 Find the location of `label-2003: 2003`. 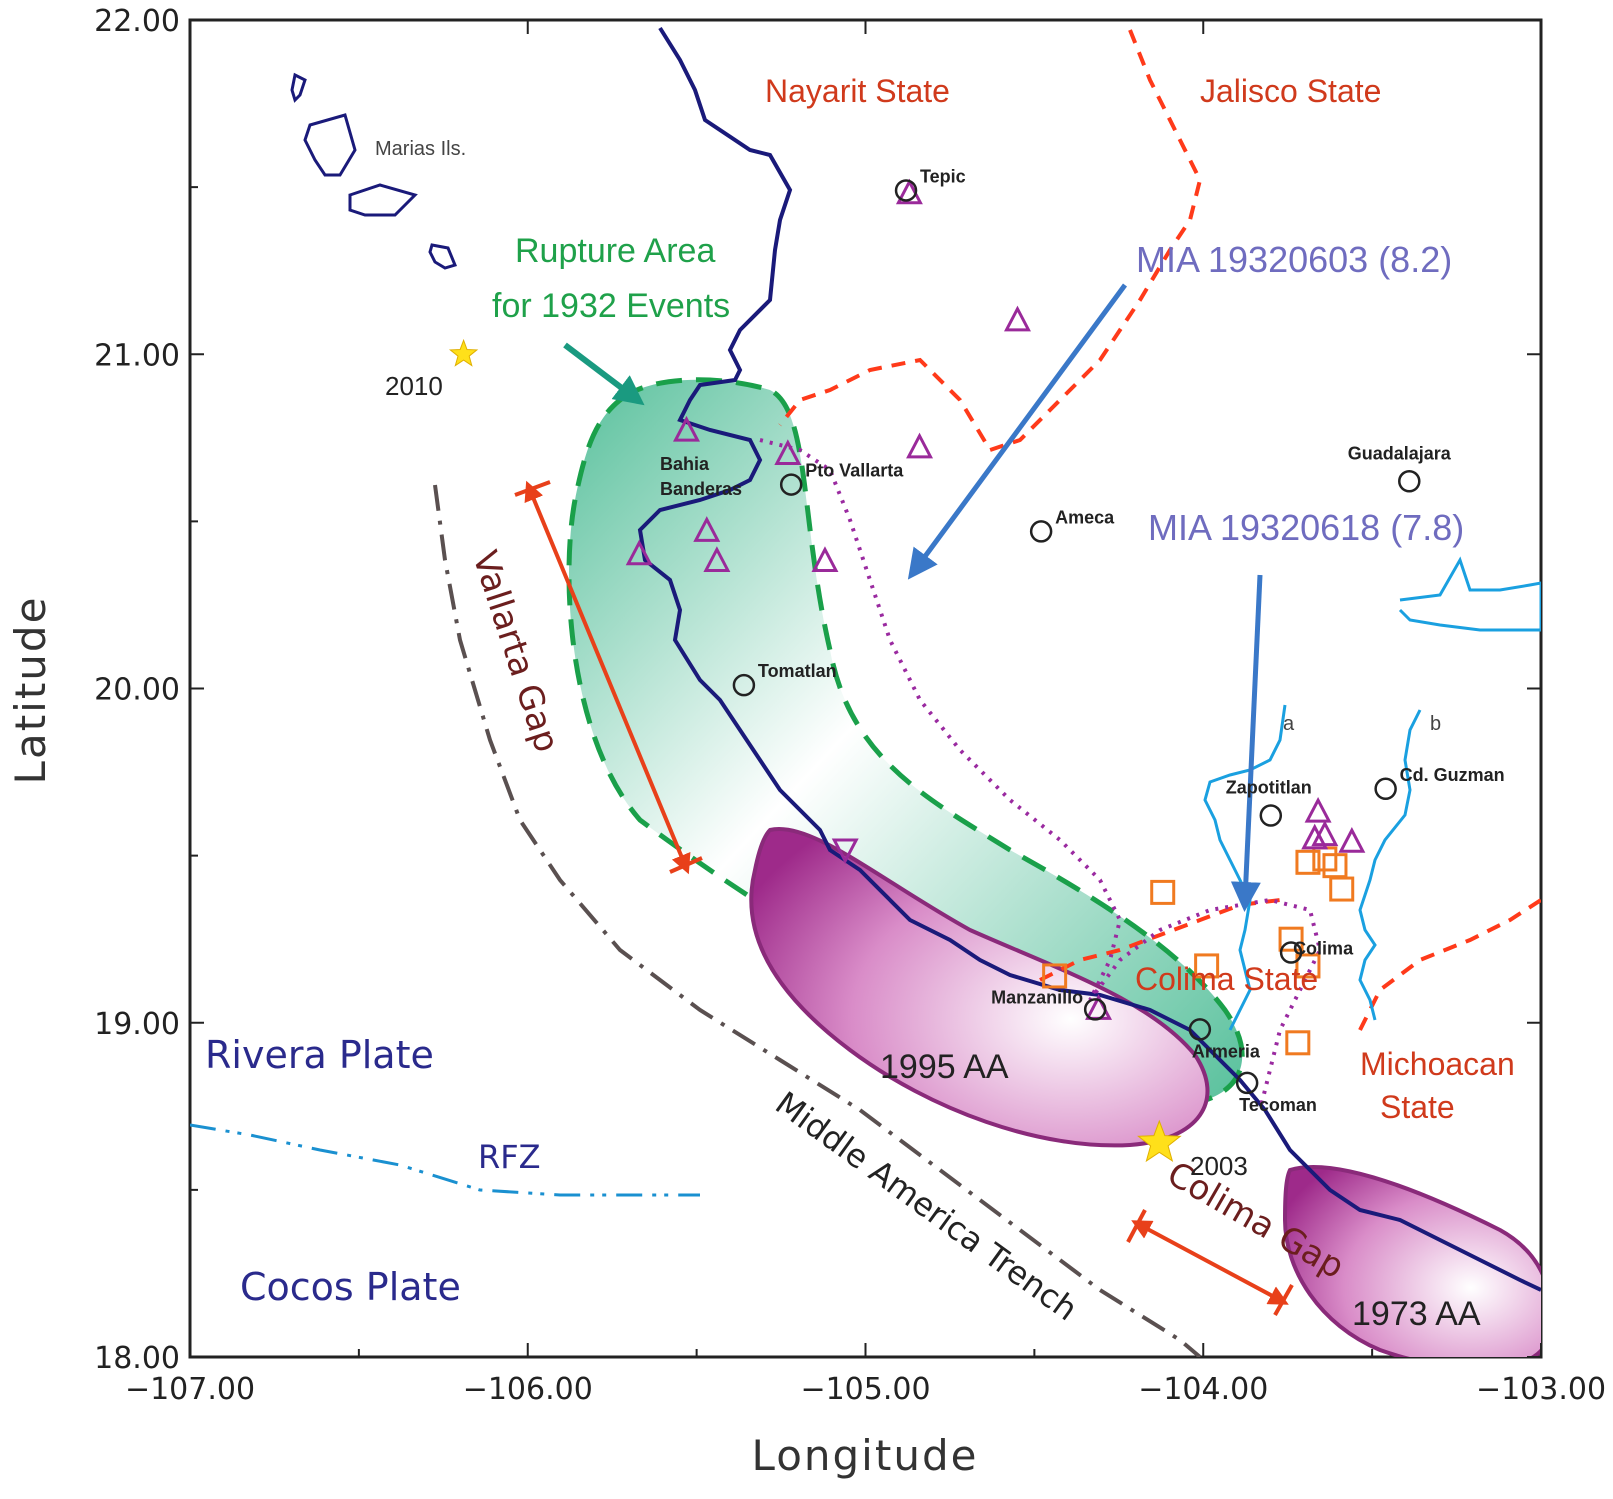

label-2003: 2003 is located at coordinates (1219, 1166).